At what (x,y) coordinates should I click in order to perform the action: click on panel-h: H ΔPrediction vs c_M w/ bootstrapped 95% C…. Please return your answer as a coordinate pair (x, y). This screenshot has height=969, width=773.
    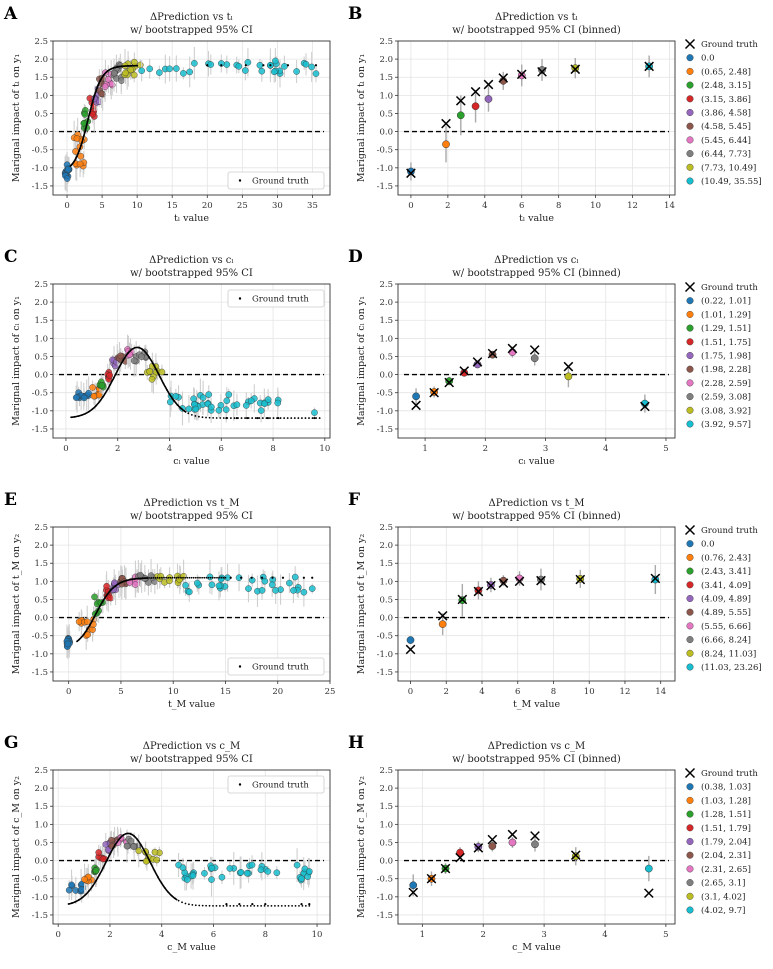
    Looking at the image, I should click on (553, 843).